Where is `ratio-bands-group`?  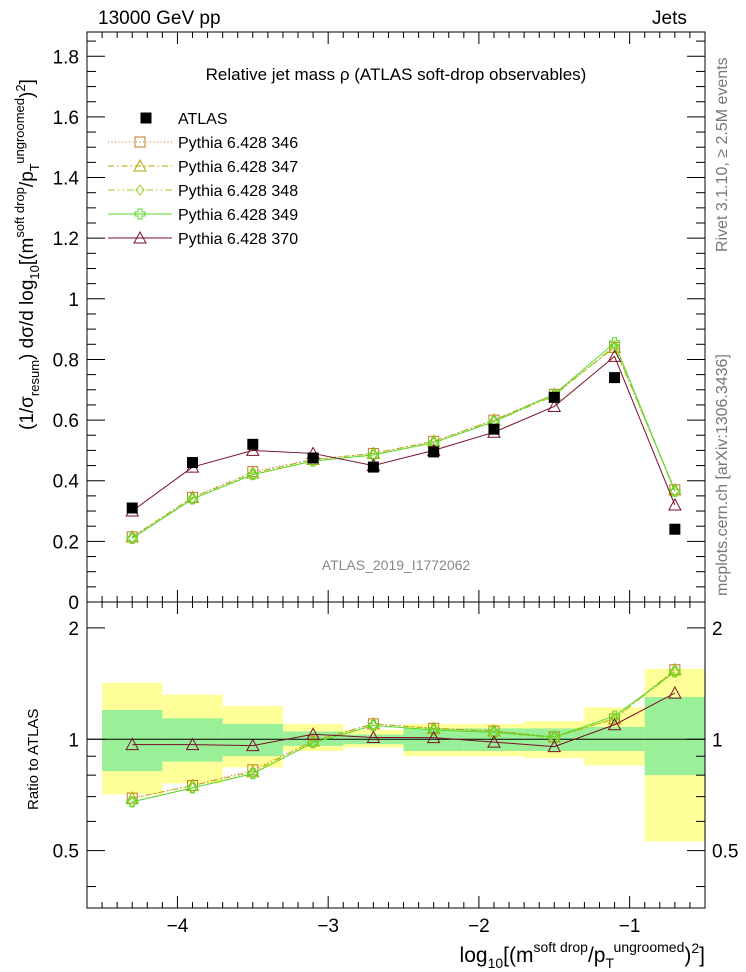
ratio-bands-group is located at coordinates (396, 755).